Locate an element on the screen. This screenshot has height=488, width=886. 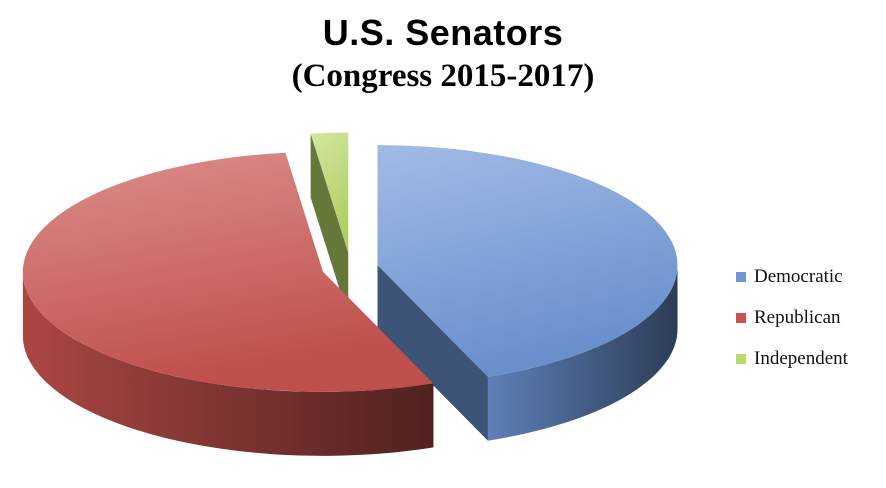
legend-label-independent: Independent is located at coordinates (801, 358).